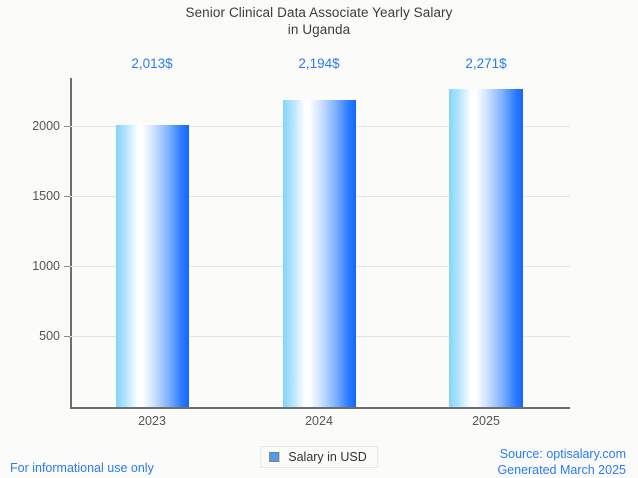  I want to click on bar-2024, so click(319, 253).